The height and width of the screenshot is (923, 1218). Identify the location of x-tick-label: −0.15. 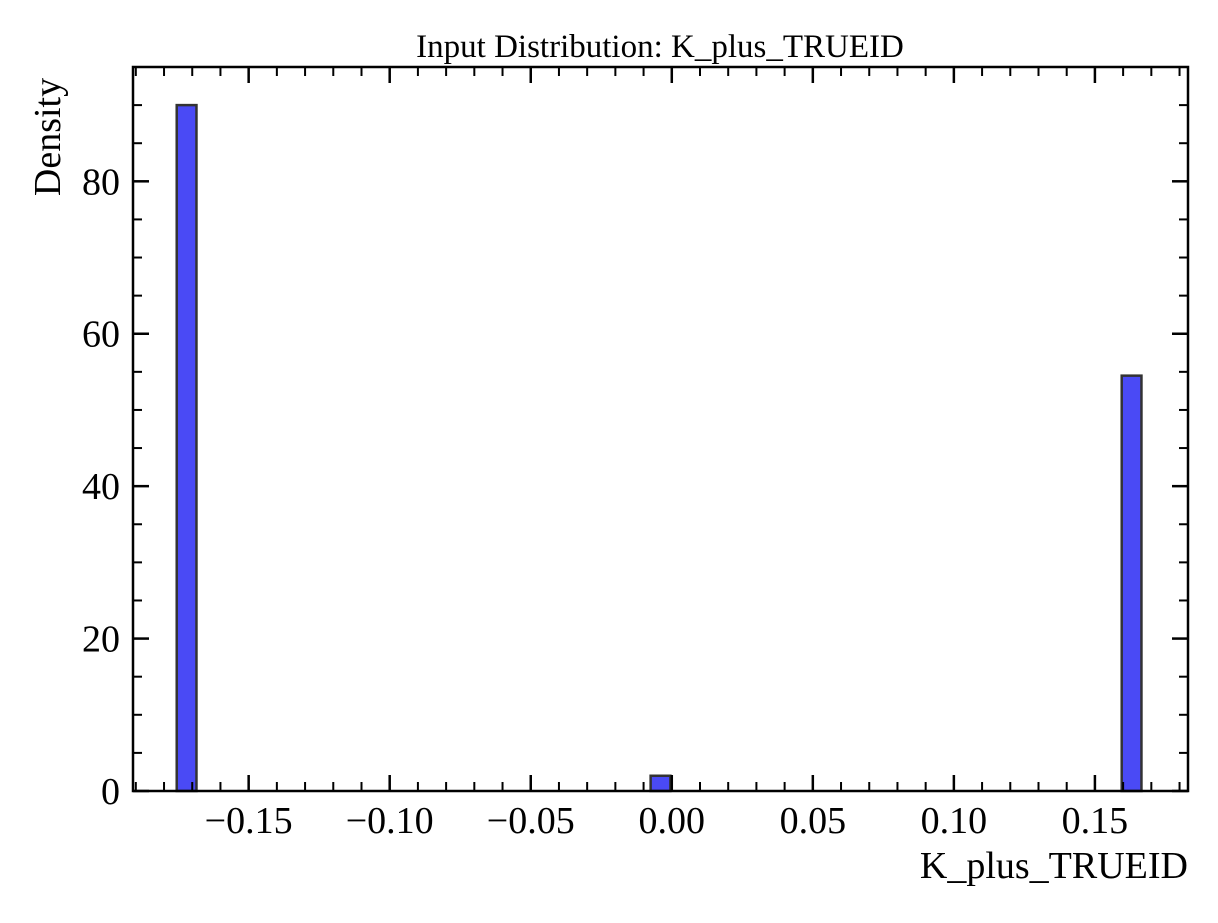
(249, 821).